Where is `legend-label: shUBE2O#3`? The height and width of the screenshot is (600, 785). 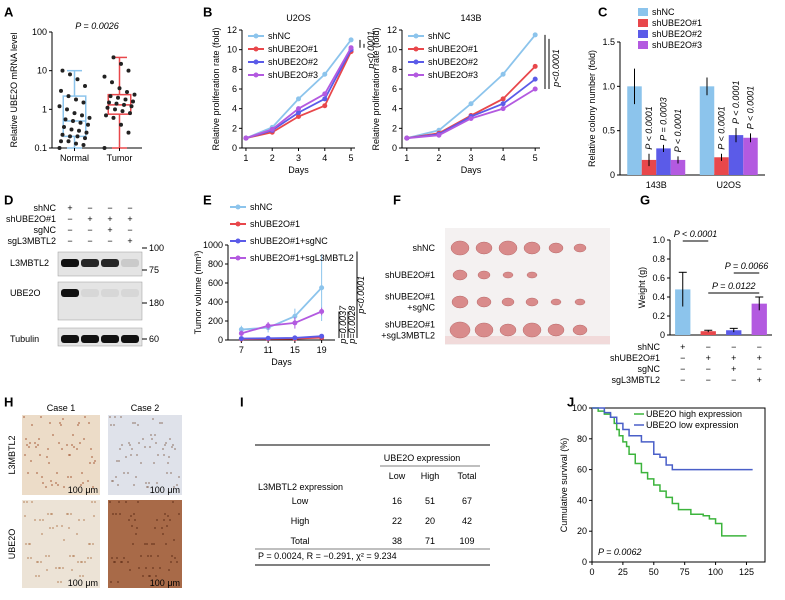 legend-label: shUBE2O#3 is located at coordinates (453, 75).